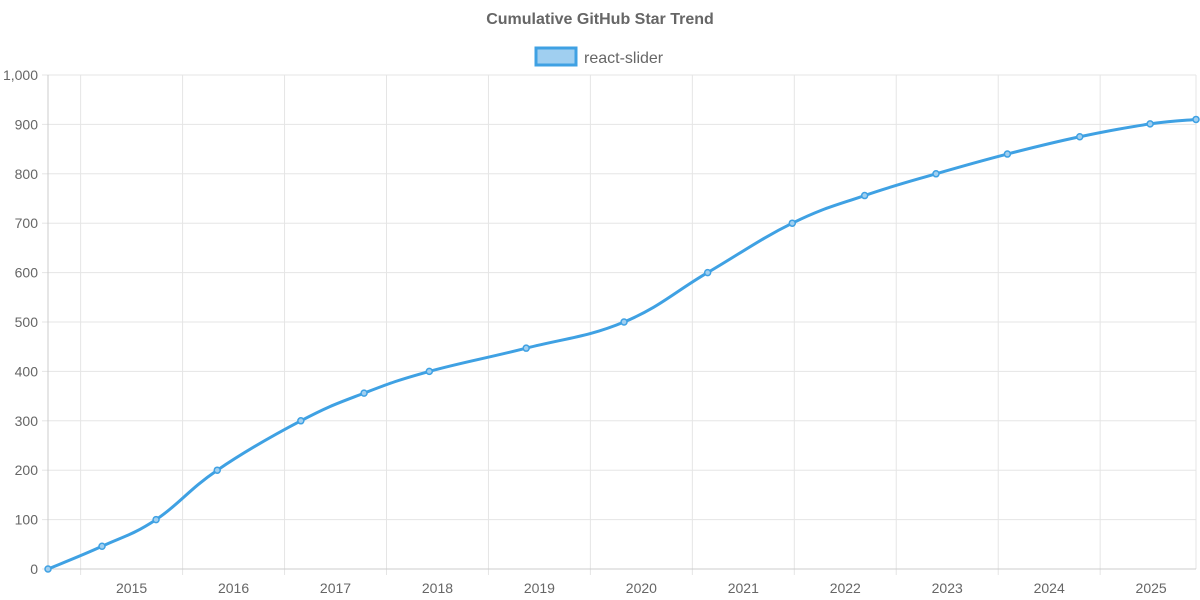  What do you see at coordinates (20, 75) in the screenshot?
I see `y-tick-label: 1,000` at bounding box center [20, 75].